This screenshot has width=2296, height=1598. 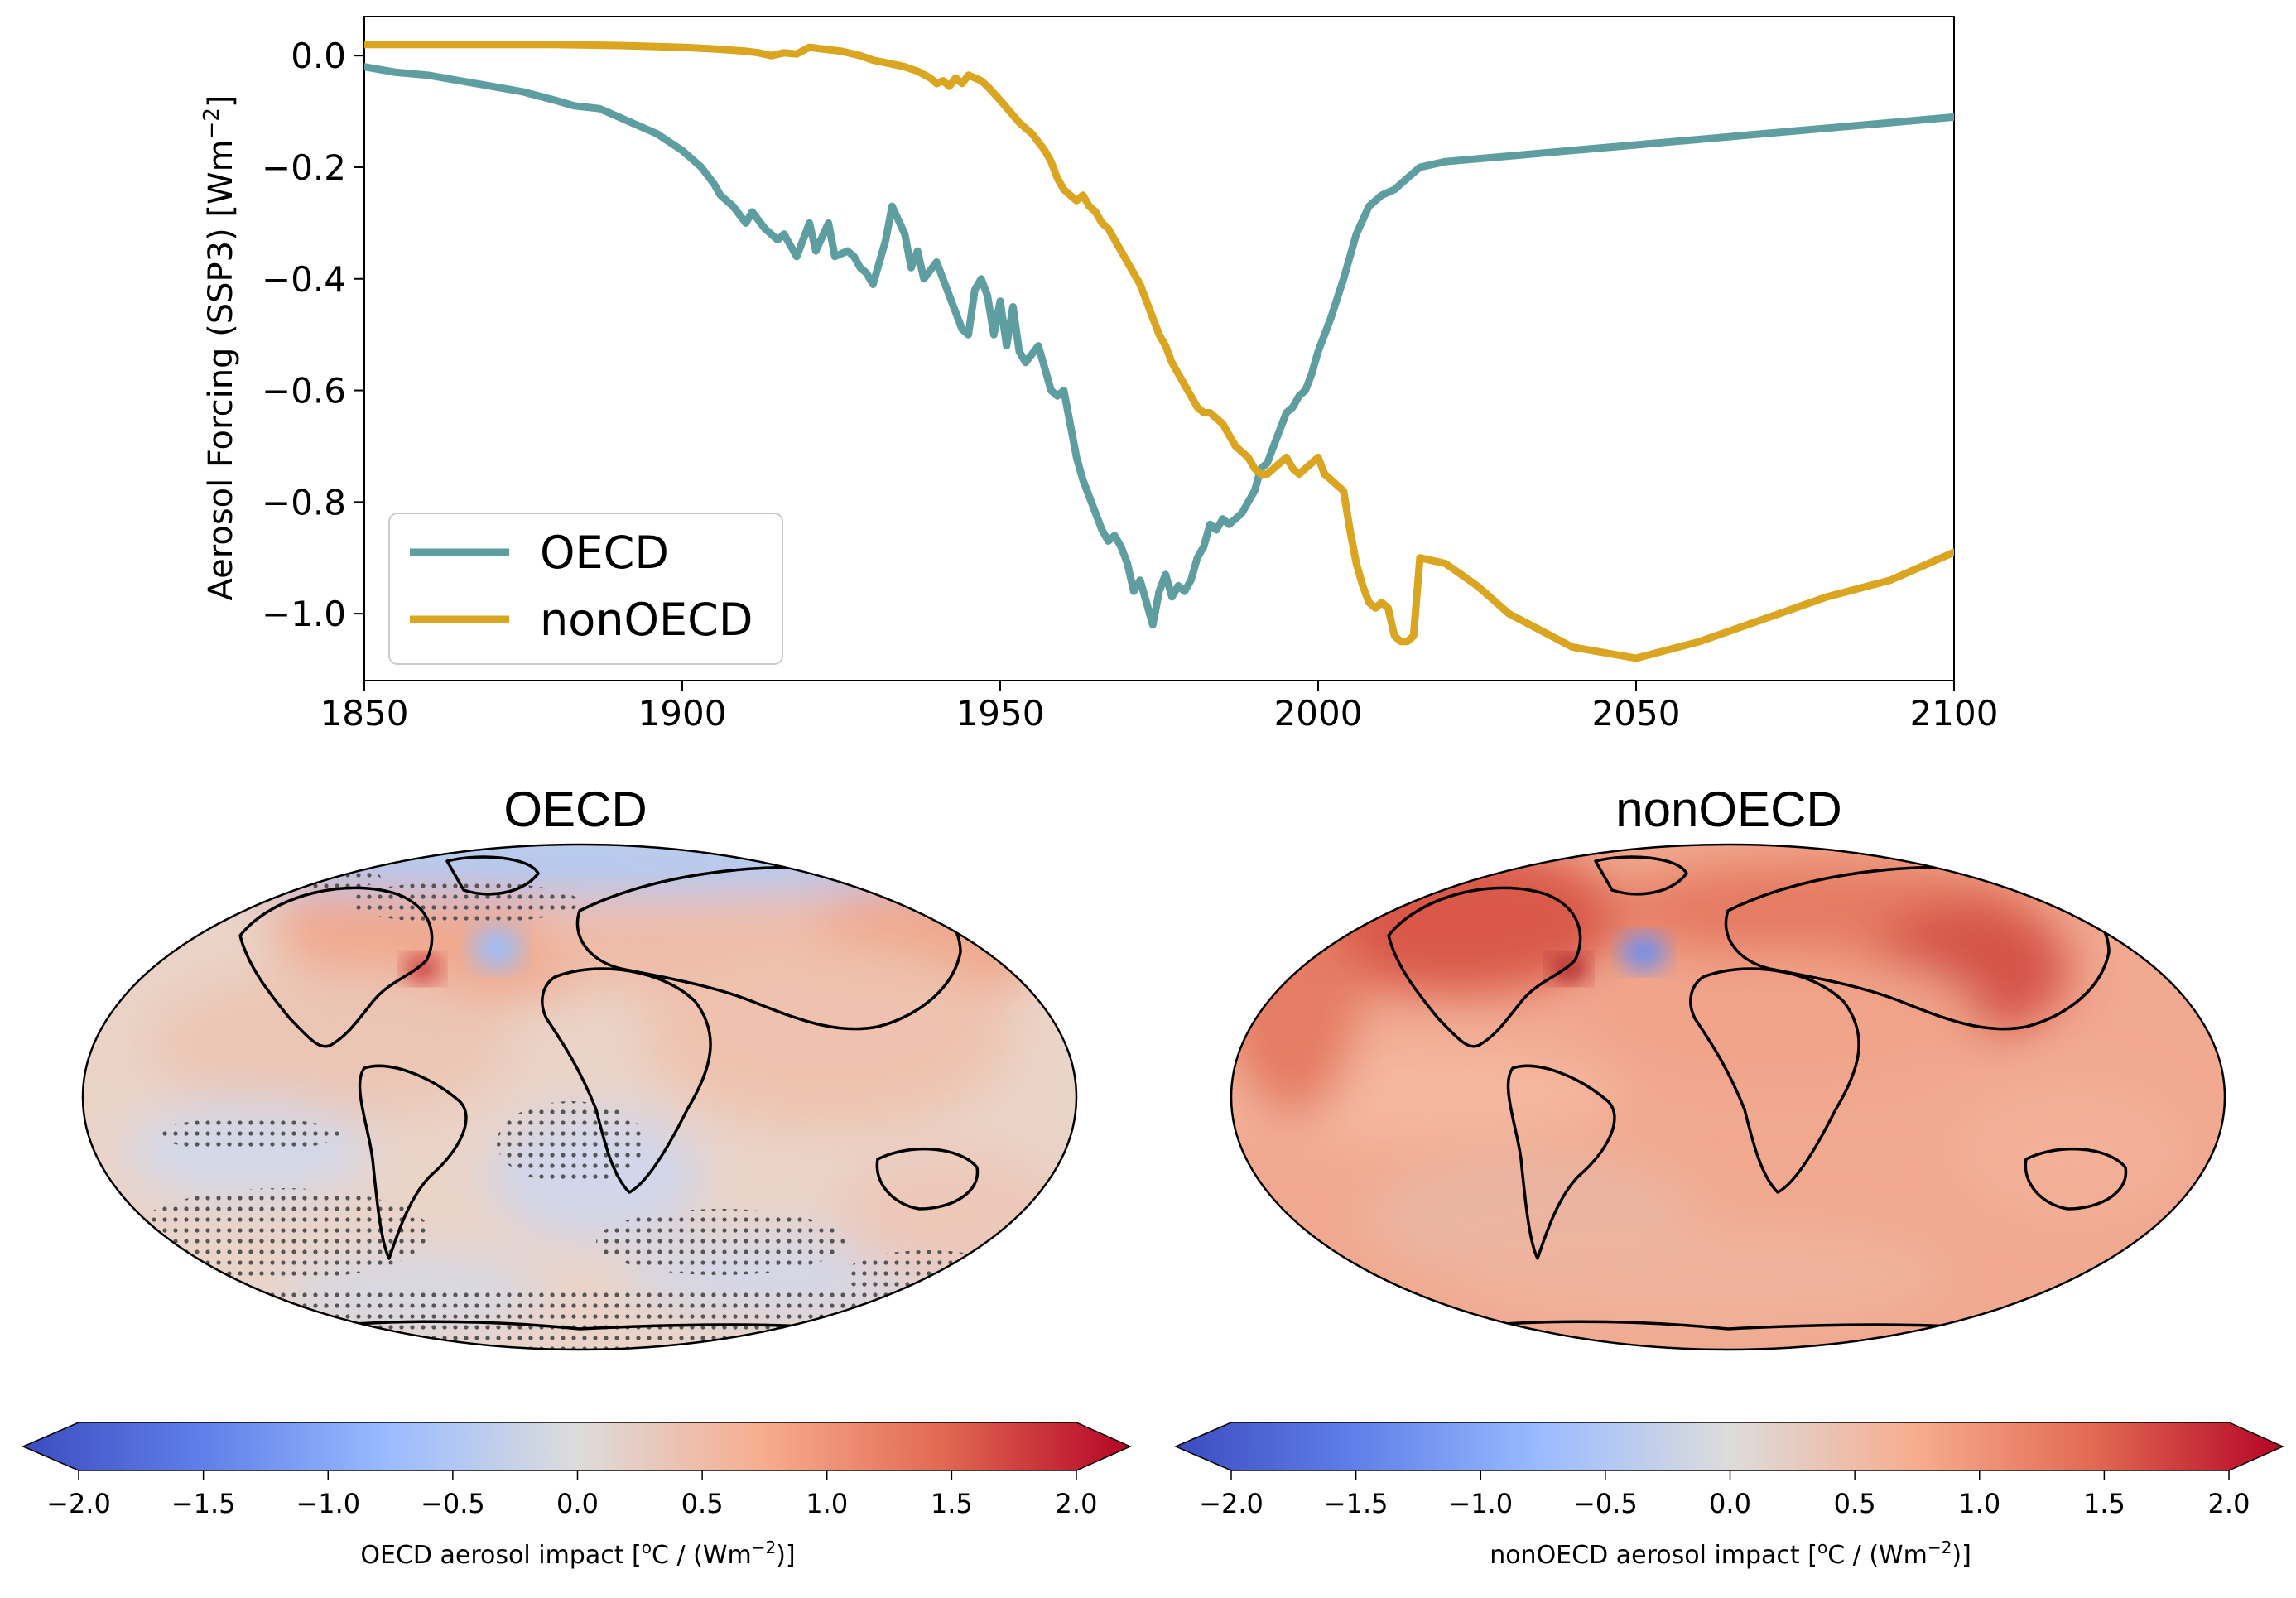 What do you see at coordinates (578, 1554) in the screenshot?
I see `oecd-colorbar-label: OECD aerosol impact [oC / (Wm−2)]` at bounding box center [578, 1554].